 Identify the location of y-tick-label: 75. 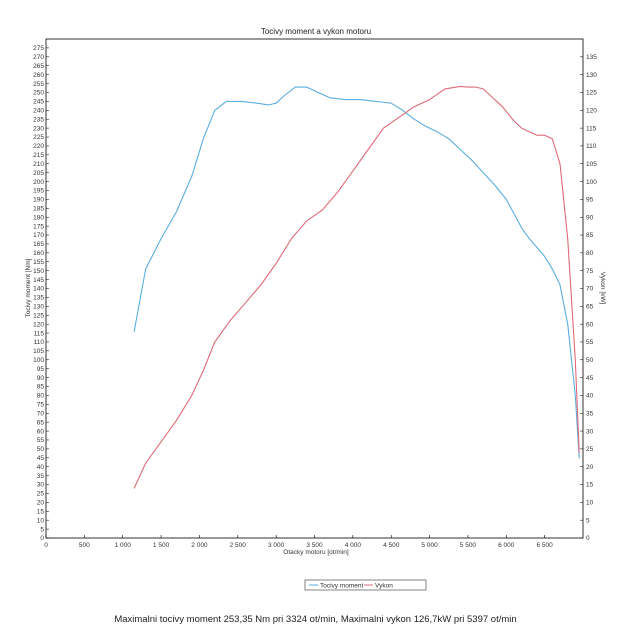
(41, 405).